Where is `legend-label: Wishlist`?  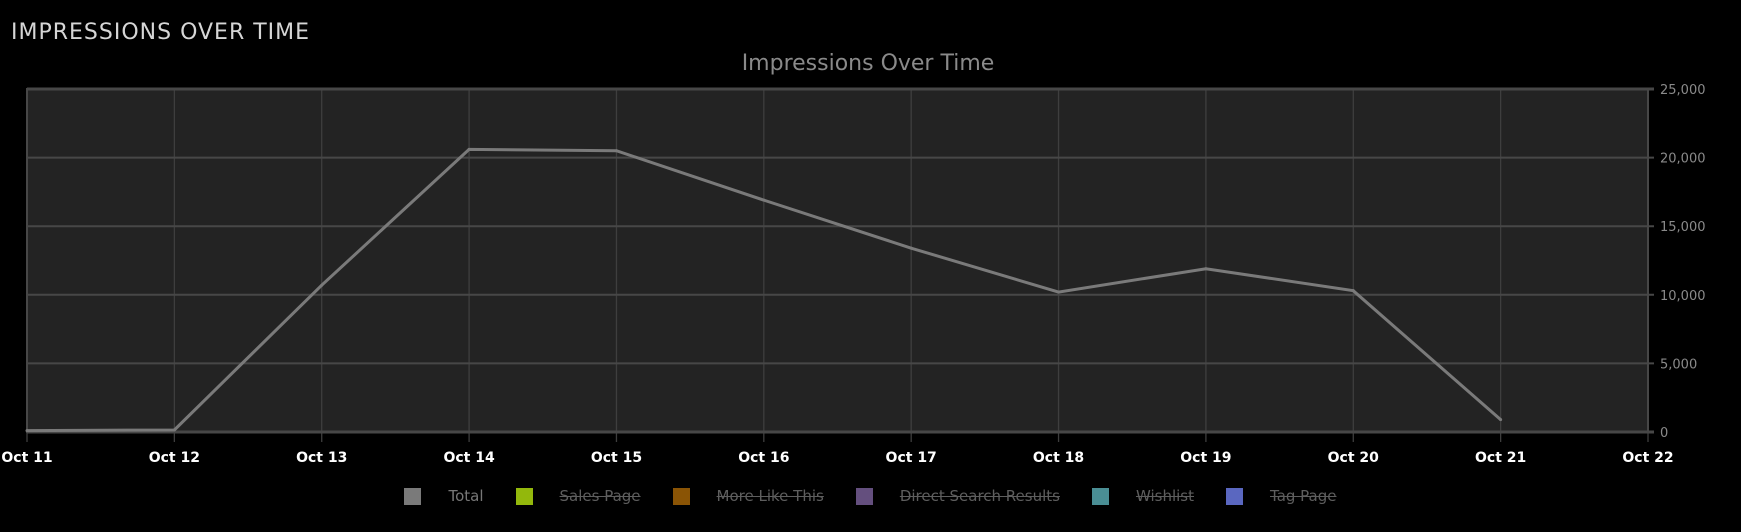
legend-label: Wishlist is located at coordinates (1165, 496).